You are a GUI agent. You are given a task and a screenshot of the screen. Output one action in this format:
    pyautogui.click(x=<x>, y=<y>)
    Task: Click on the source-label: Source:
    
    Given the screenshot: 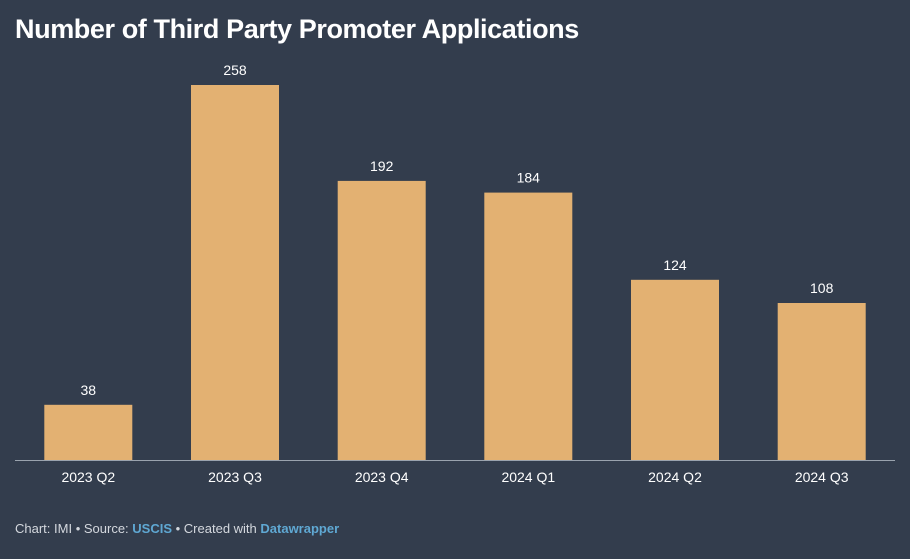 What is the action you would take?
    pyautogui.click(x=108, y=528)
    